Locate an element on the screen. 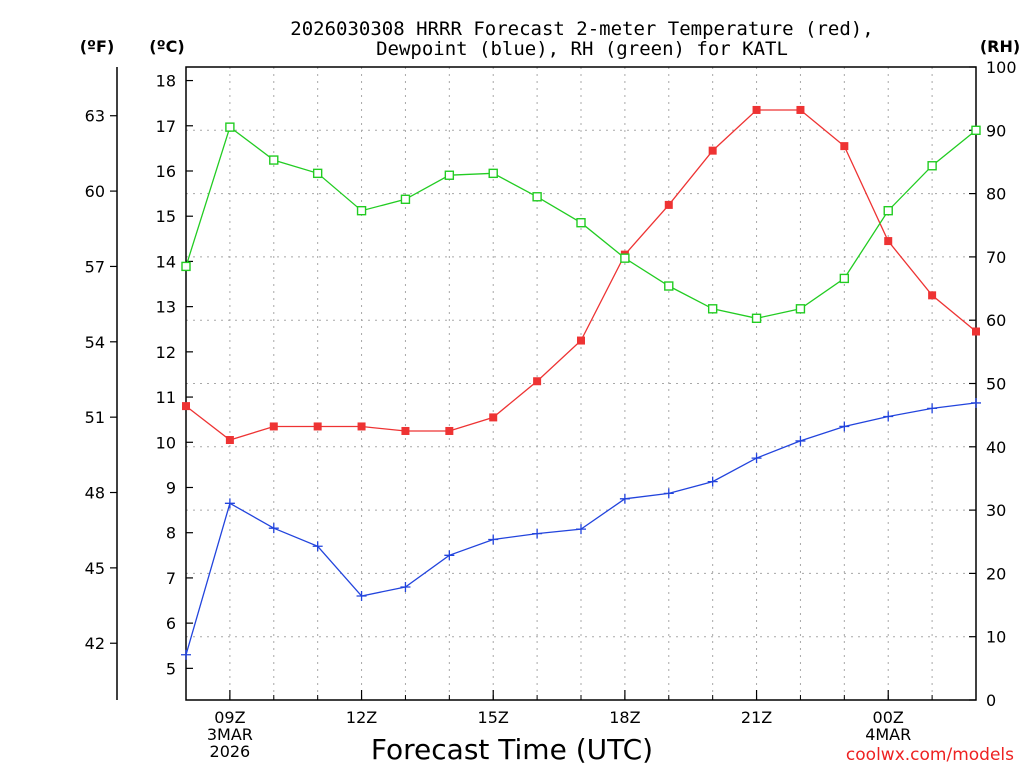 The width and height of the screenshot is (1024, 768). celsius-tick-label: 6 is located at coordinates (171, 623).